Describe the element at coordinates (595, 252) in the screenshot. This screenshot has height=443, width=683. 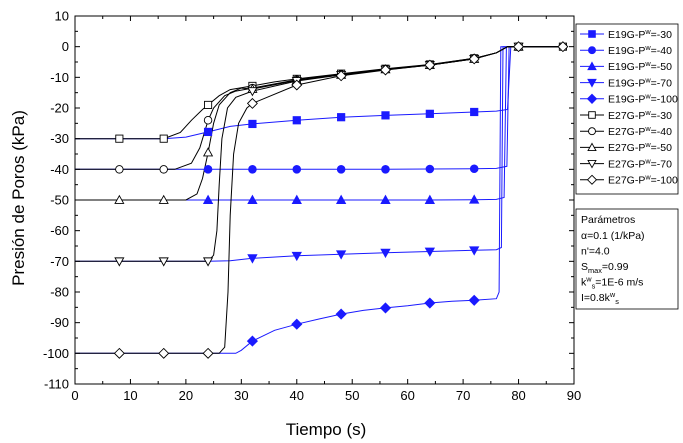
I see `parameter-line: n'=4.0` at that location.